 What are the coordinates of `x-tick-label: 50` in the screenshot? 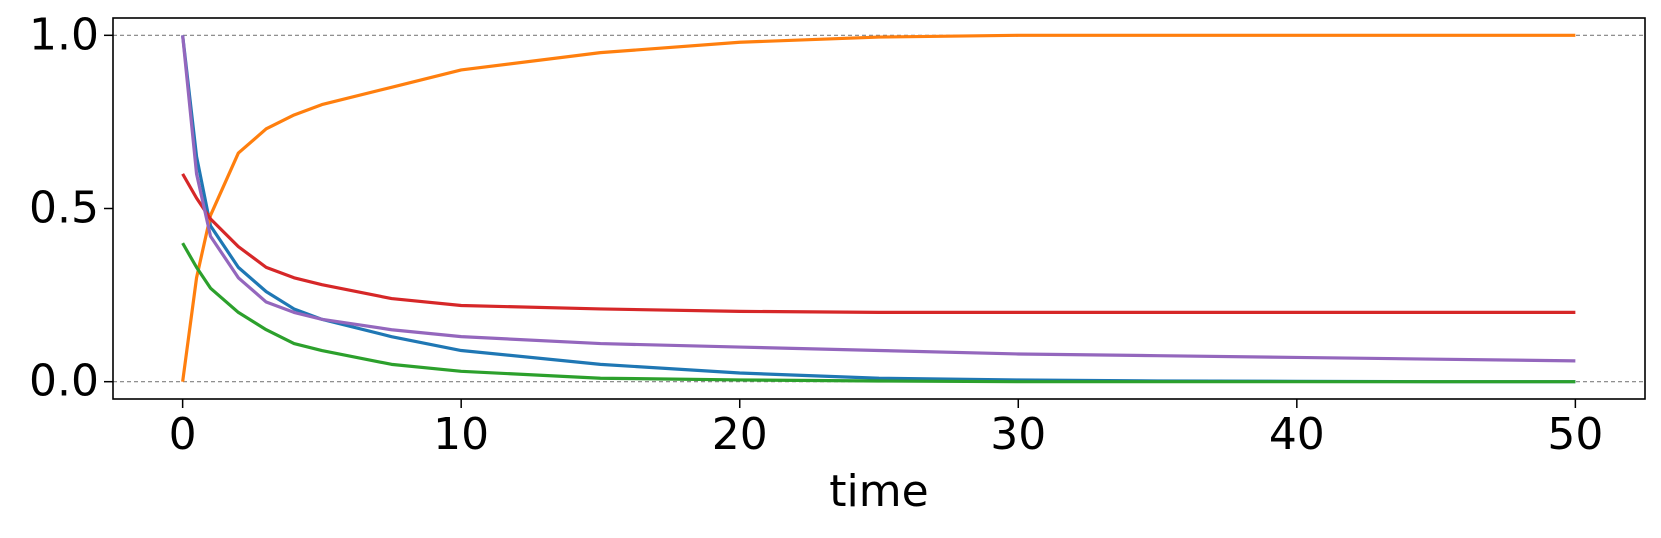 It's located at (1575, 434).